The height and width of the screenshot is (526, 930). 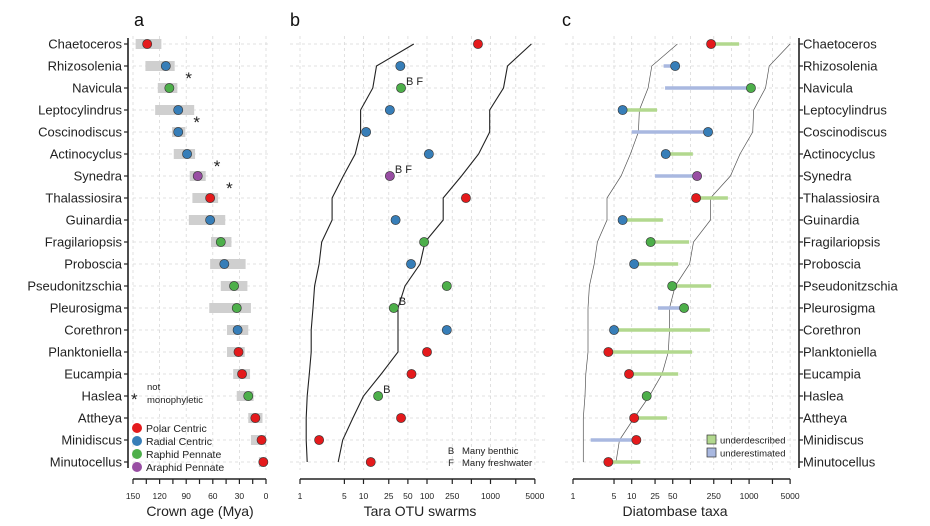 What do you see at coordinates (93, 264) in the screenshot?
I see `taxon-label: Proboscia` at bounding box center [93, 264].